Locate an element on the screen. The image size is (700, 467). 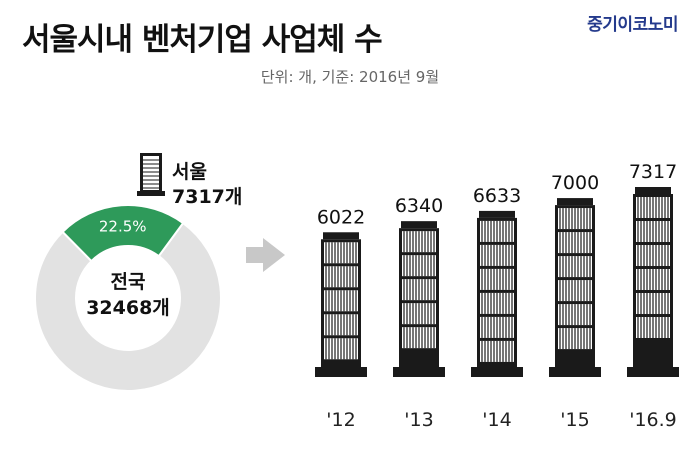
subtitle: 단위: 개, 기준: 2016년 9월 is located at coordinates (350, 77).